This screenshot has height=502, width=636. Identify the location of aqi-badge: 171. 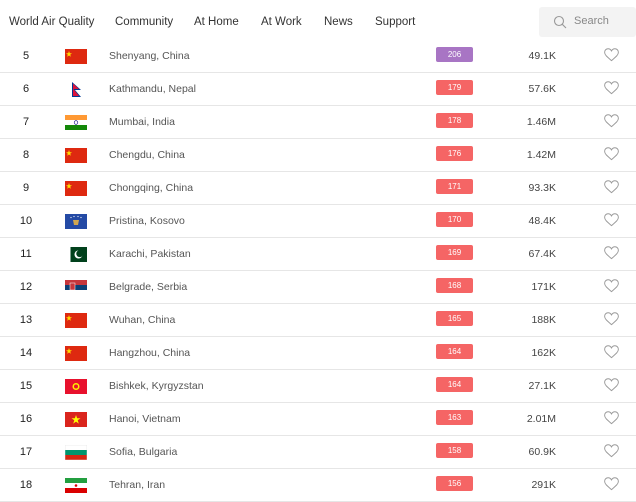
(454, 186).